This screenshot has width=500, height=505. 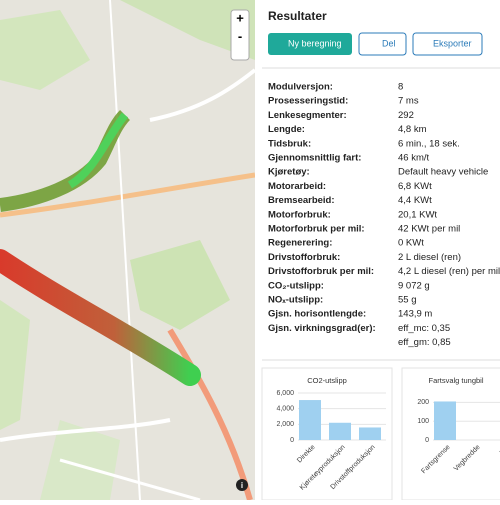 I want to click on zoom-control, so click(x=240, y=35).